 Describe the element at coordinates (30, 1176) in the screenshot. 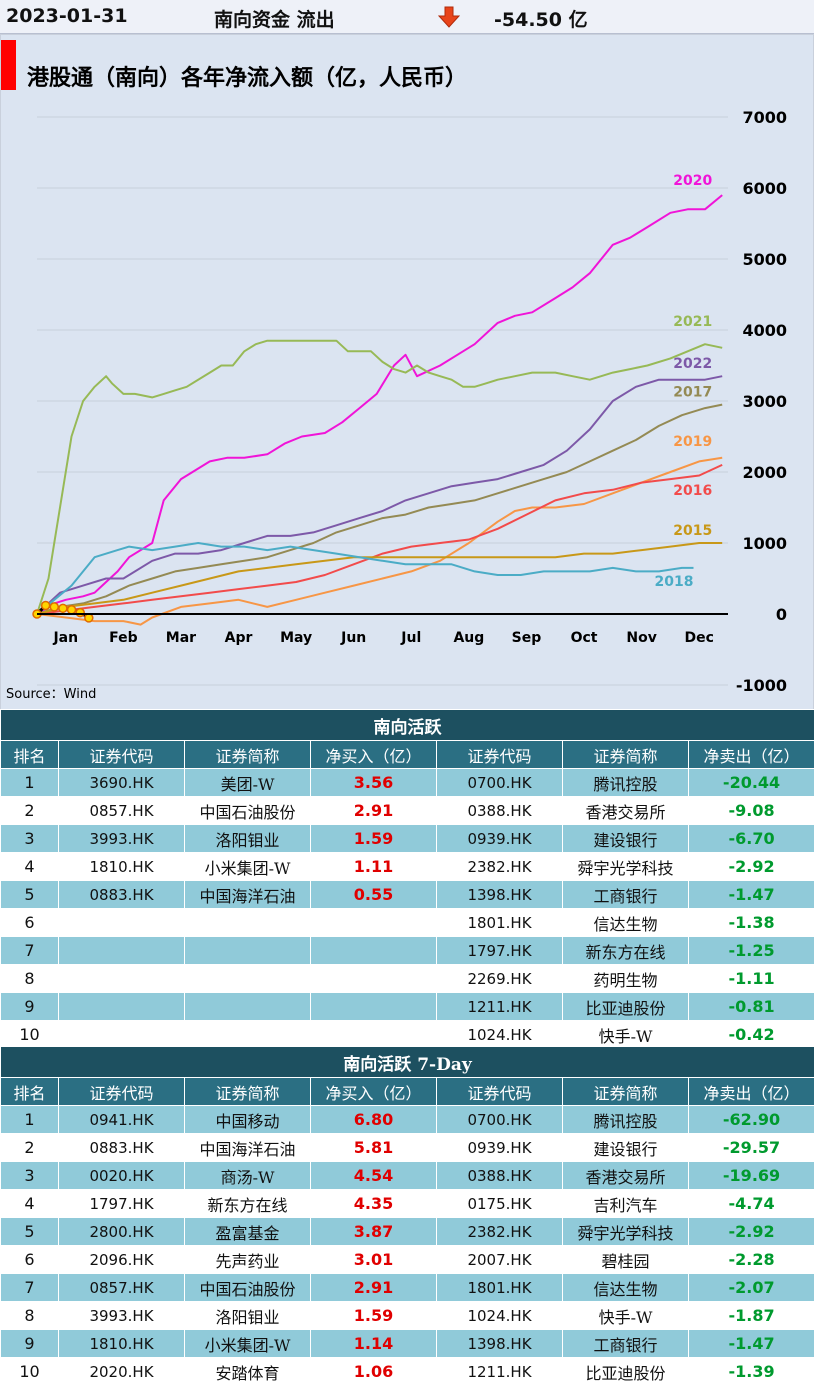

I see `rank-cell: 3` at that location.